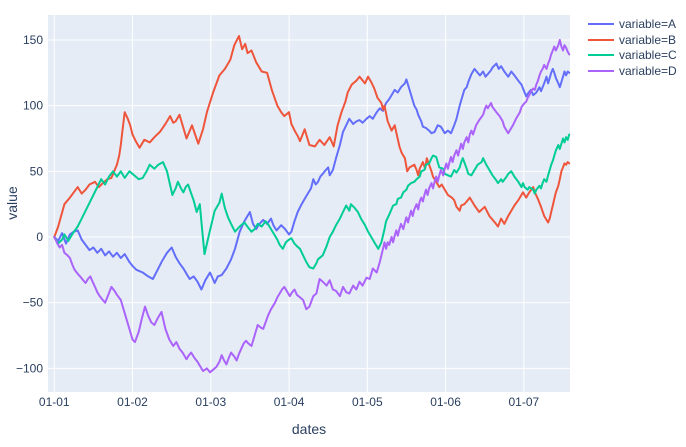 The width and height of the screenshot is (686, 447). What do you see at coordinates (29, 368) in the screenshot?
I see `y-tick-label: −100` at bounding box center [29, 368].